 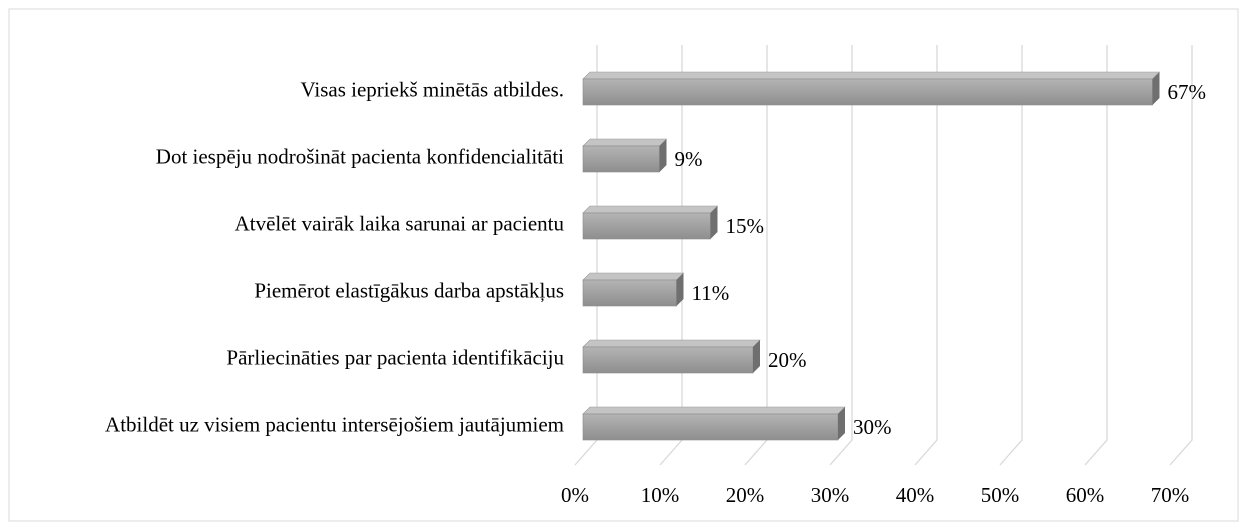 What do you see at coordinates (1170, 495) in the screenshot?
I see `x-tick-label: 70%` at bounding box center [1170, 495].